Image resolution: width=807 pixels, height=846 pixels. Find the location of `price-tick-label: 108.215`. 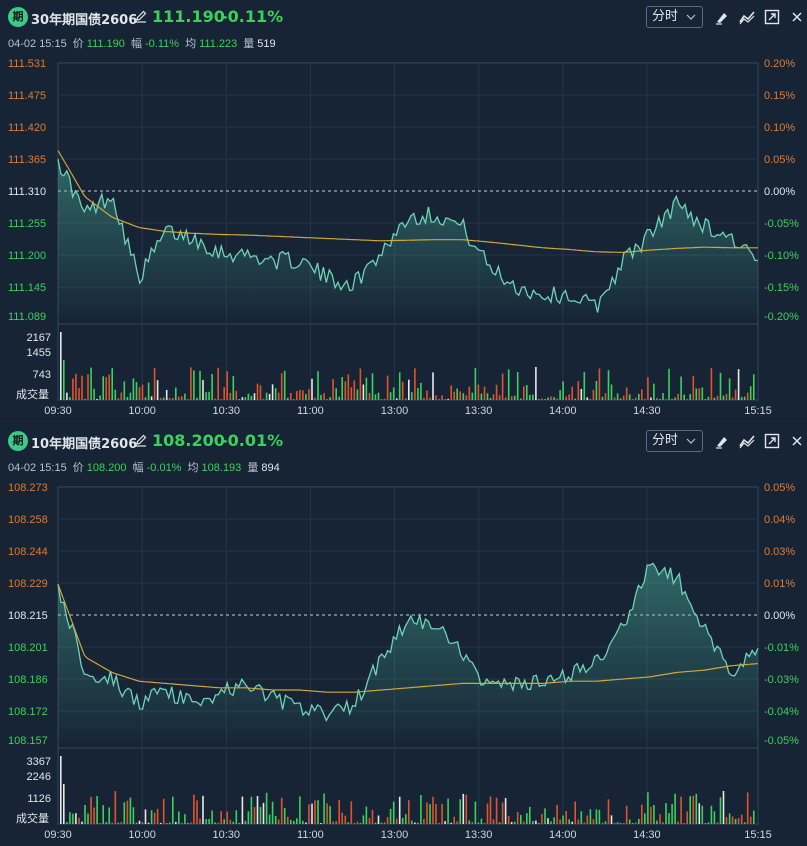

price-tick-label: 108.215 is located at coordinates (28, 616).